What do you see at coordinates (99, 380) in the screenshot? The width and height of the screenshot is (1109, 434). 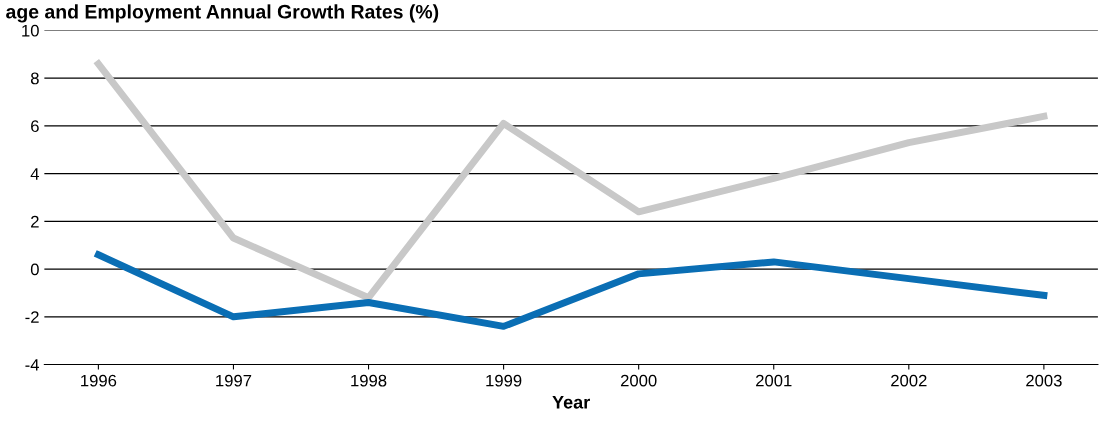 I see `x-tick-label: 1996` at bounding box center [99, 380].